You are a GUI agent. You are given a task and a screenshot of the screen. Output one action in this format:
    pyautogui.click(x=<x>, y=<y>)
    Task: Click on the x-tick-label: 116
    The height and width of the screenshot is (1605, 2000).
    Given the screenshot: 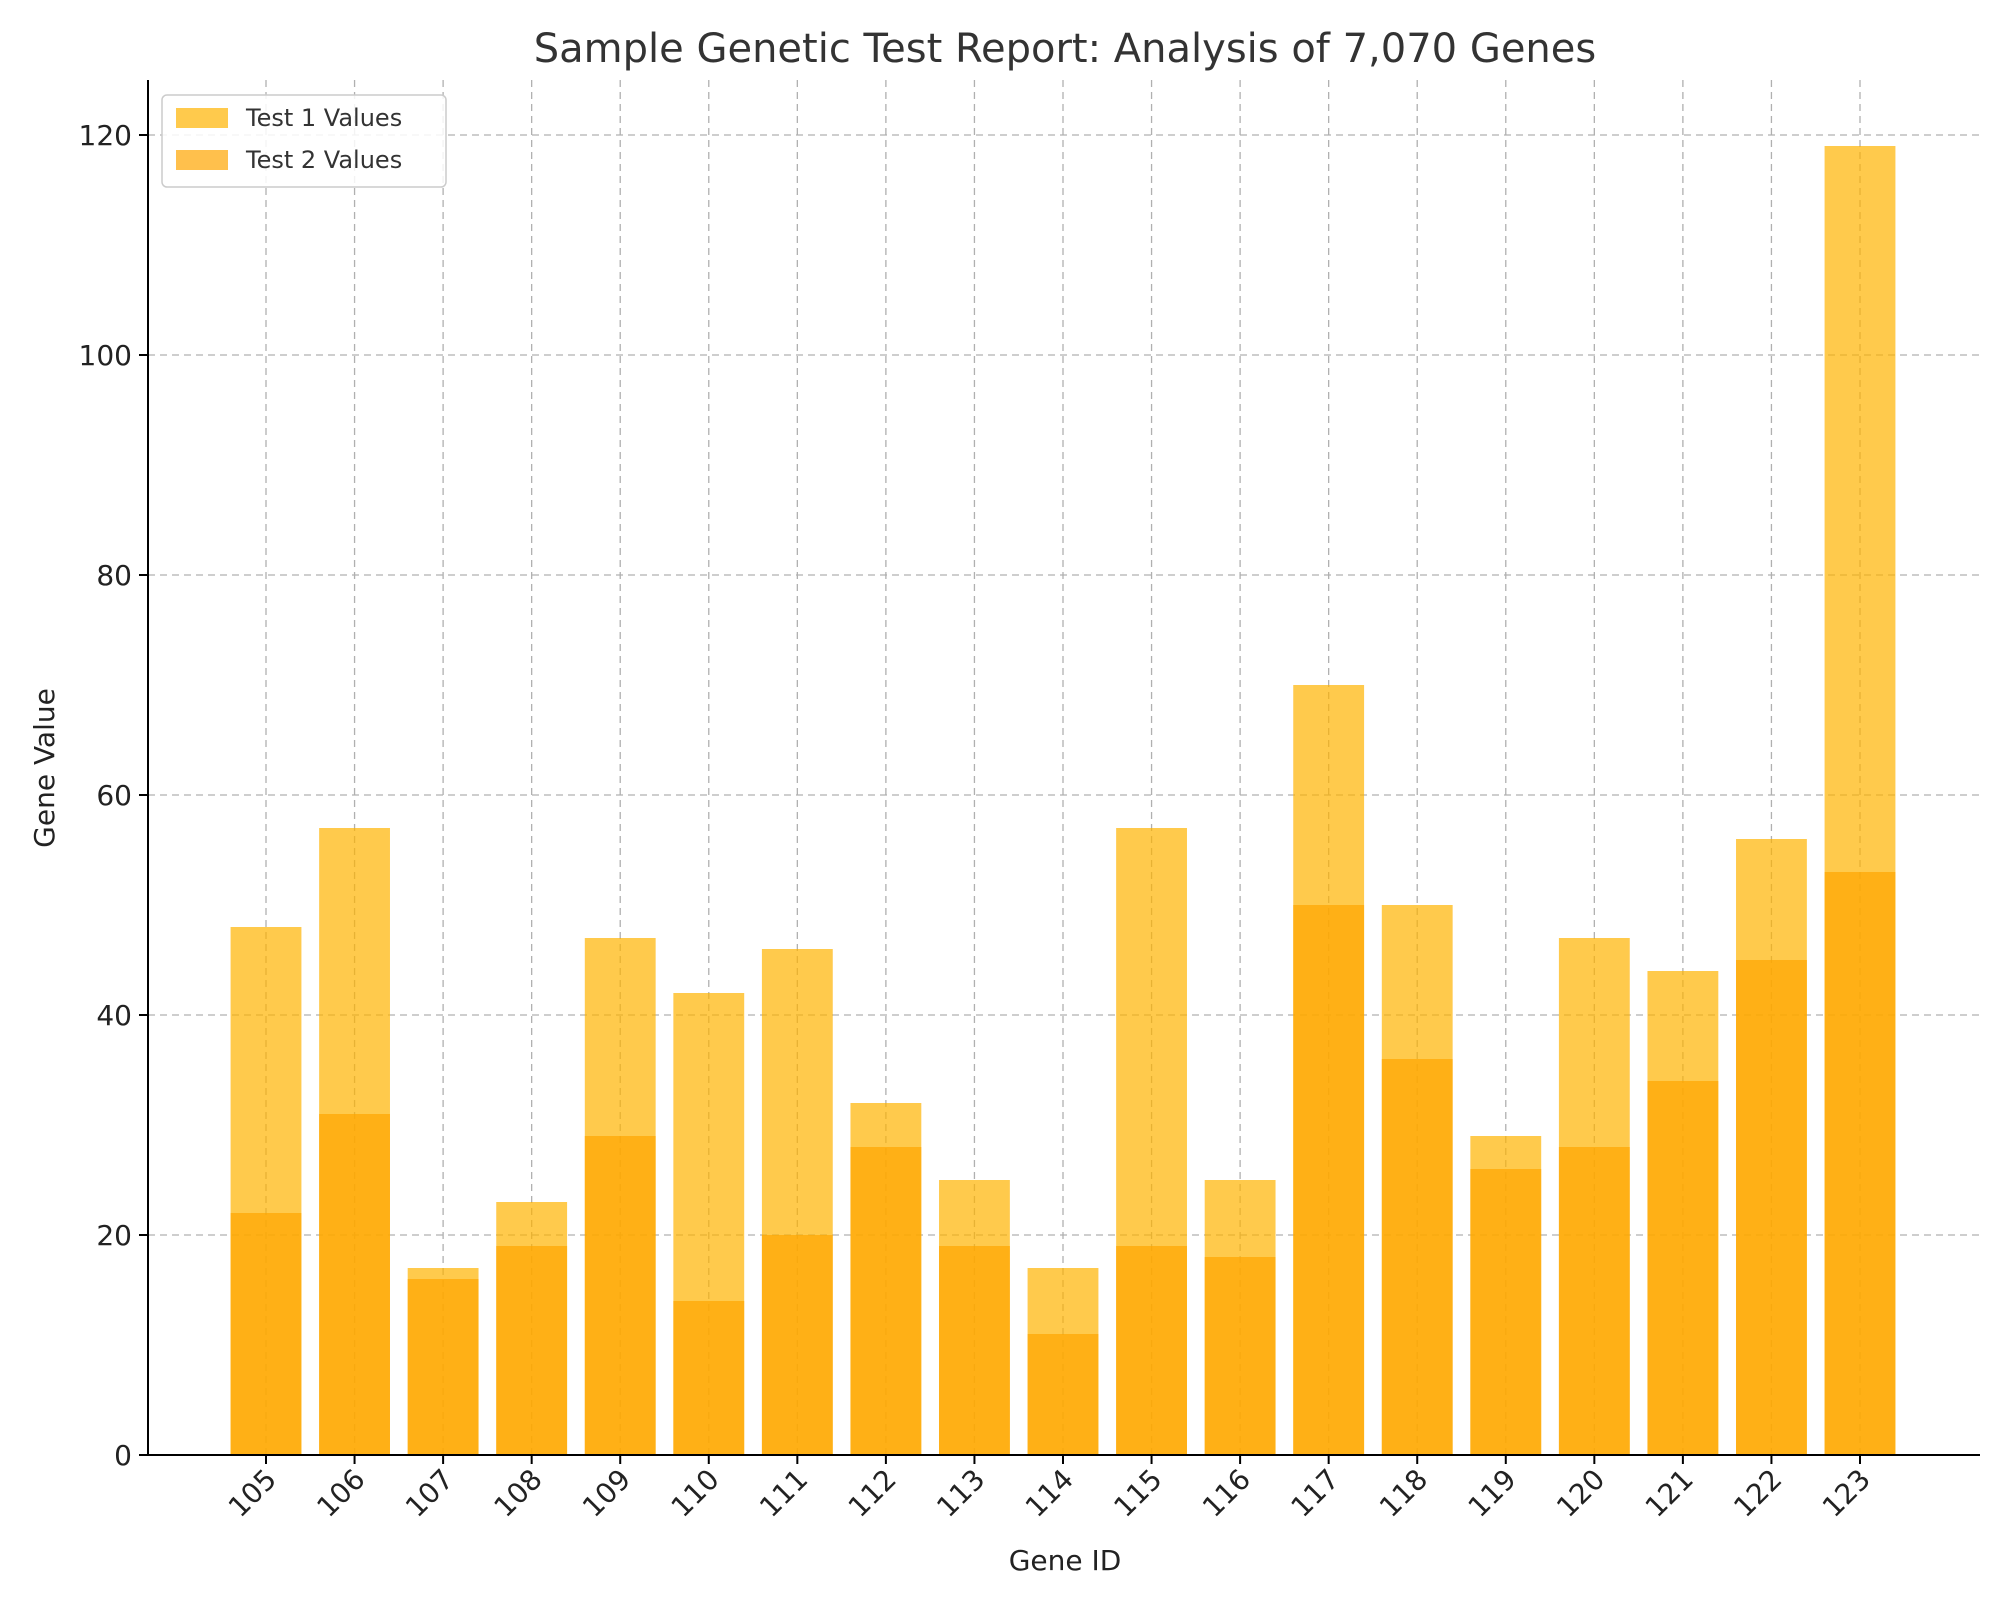 What is the action you would take?
    pyautogui.click(x=1226, y=1493)
    